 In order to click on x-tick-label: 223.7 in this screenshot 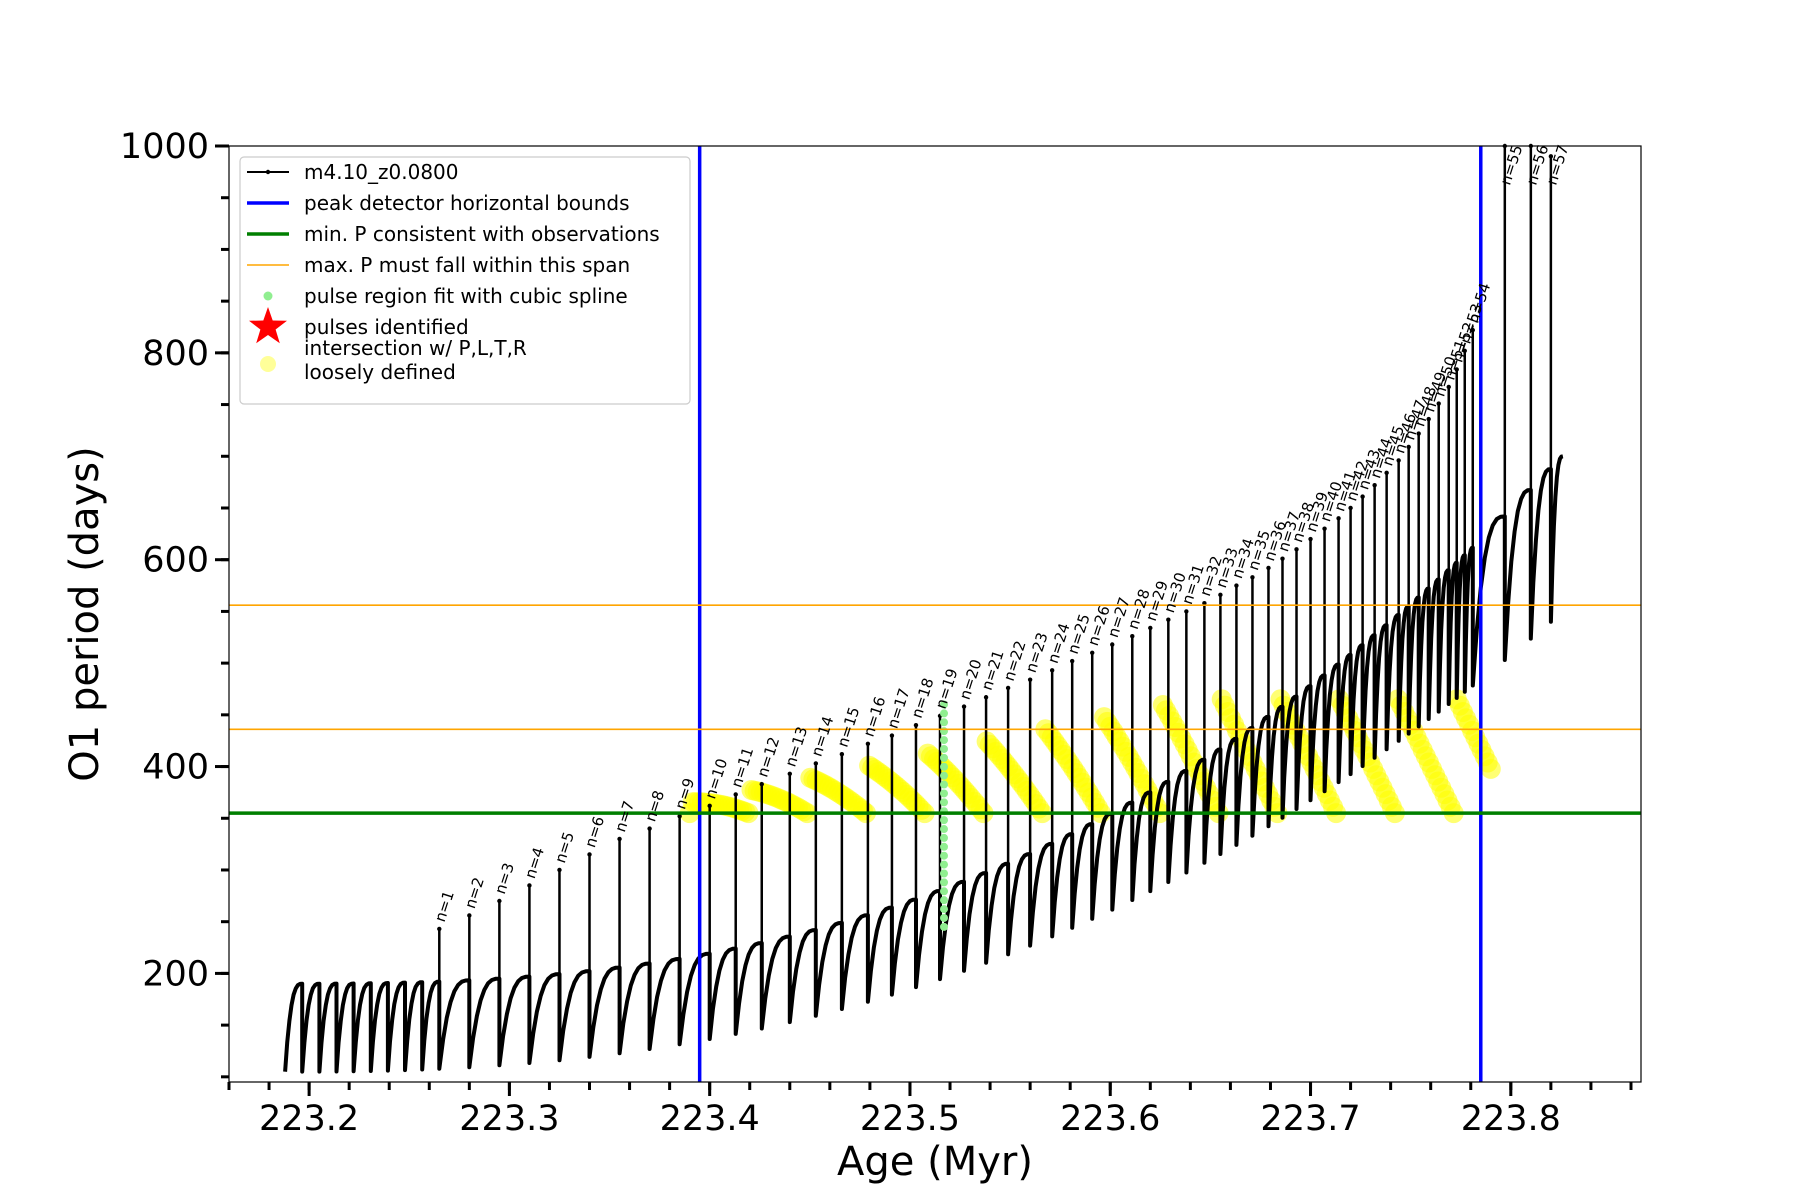, I will do `click(1310, 1119)`.